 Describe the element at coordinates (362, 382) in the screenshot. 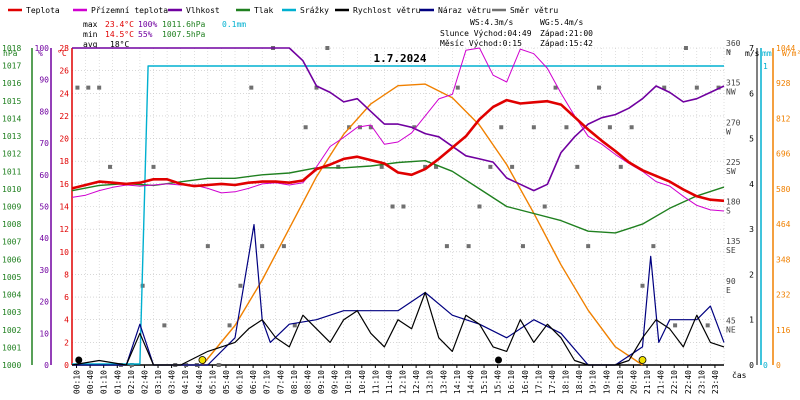

I see `x-tick-label: 10:40` at that location.